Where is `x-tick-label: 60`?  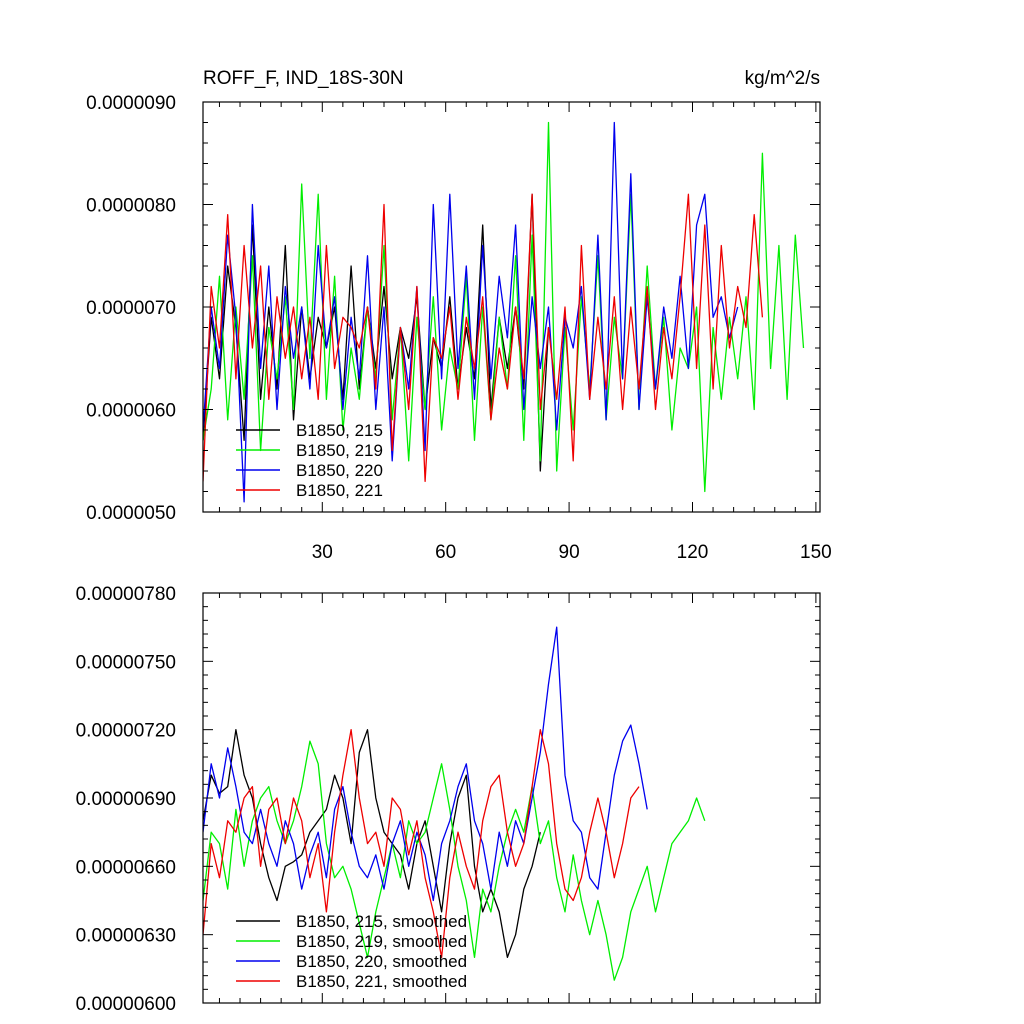 x-tick-label: 60 is located at coordinates (445, 552).